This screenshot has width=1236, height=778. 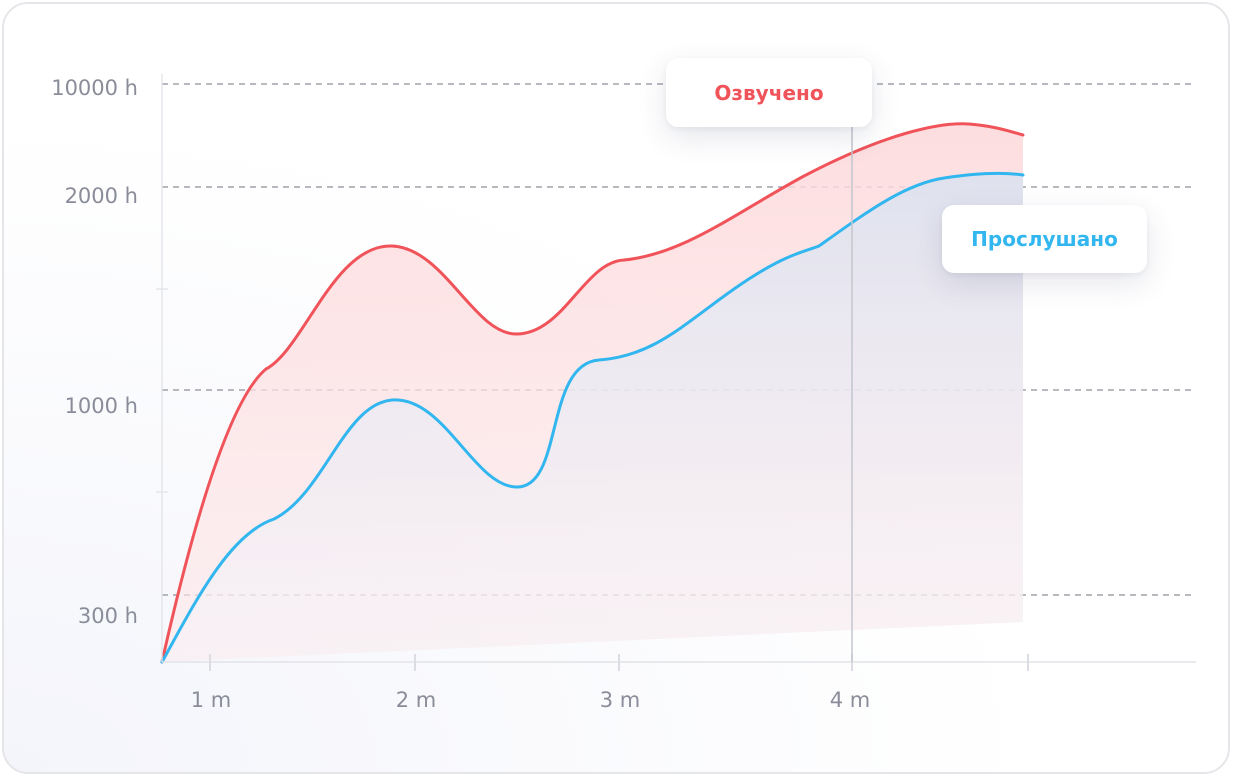 I want to click on x-tick-label: 3 m, so click(x=620, y=700).